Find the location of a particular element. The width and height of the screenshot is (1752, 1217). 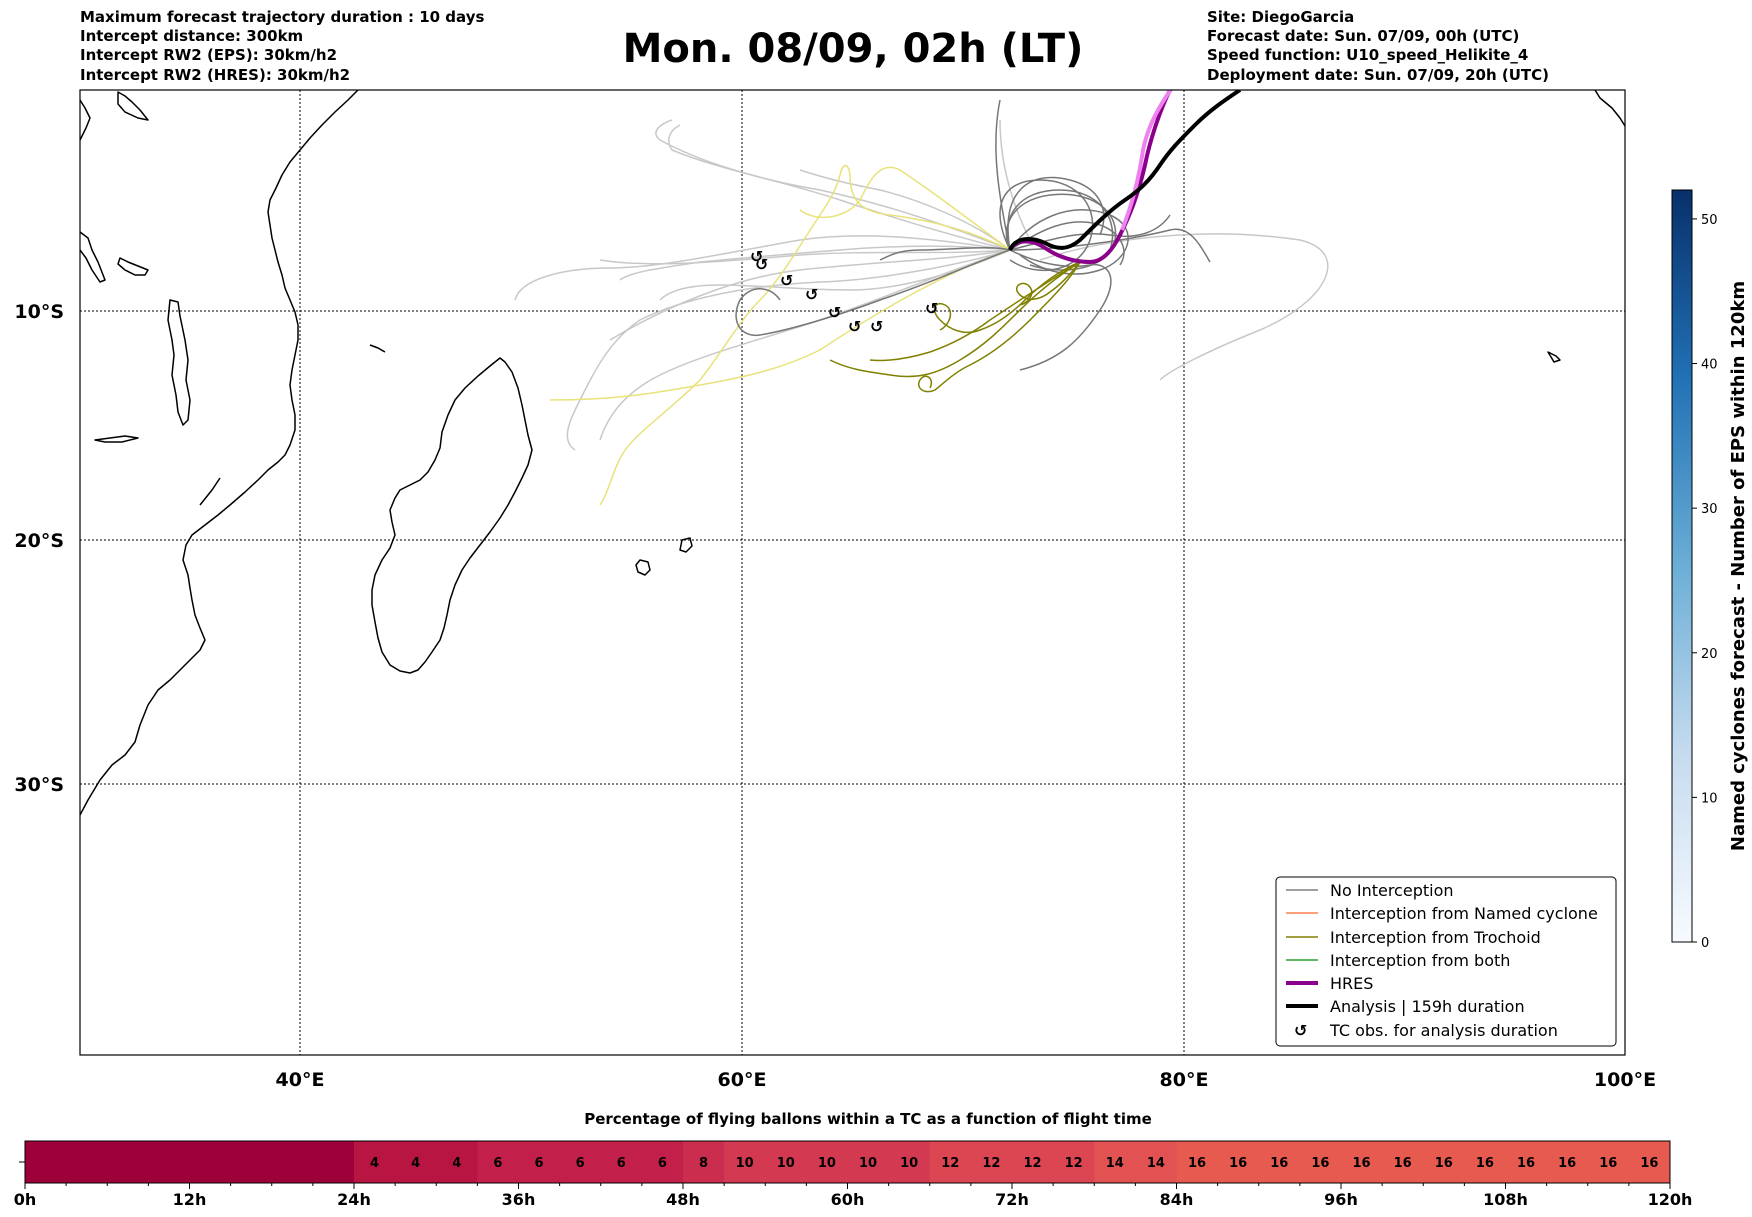

legend-label: Interception from Trochoid is located at coordinates (1435, 937).